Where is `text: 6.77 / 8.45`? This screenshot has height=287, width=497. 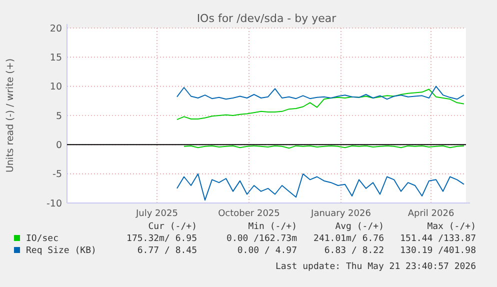
text: 6.77 / 8.45 is located at coordinates (167, 251).